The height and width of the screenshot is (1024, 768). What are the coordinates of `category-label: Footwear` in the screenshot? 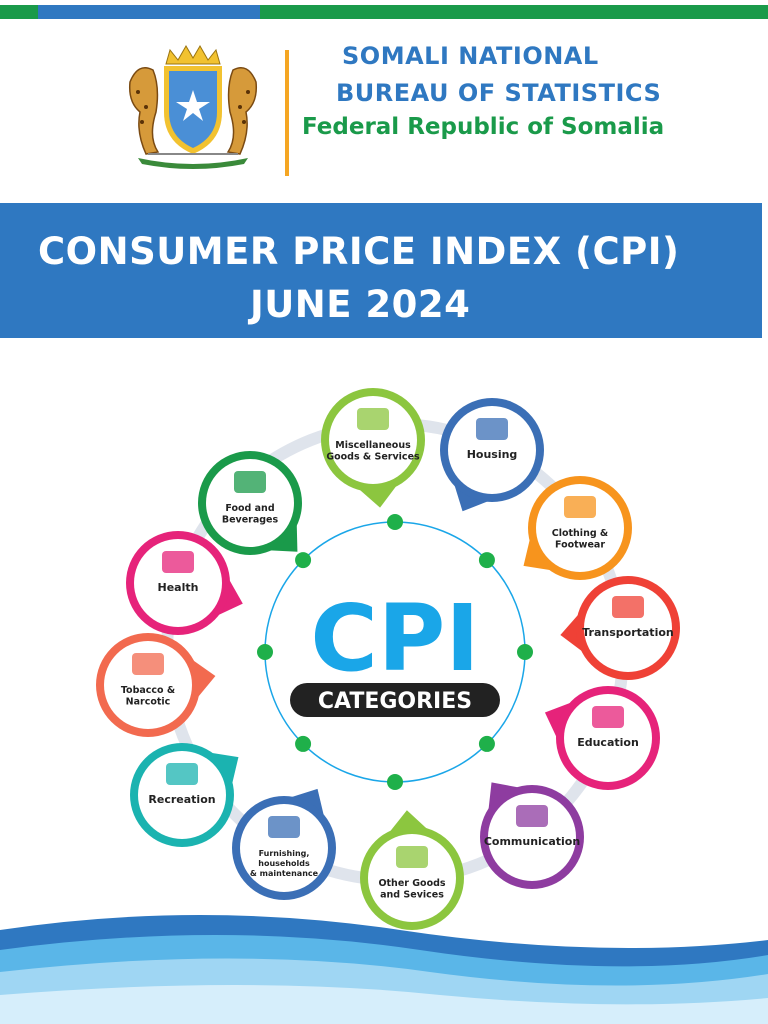 It's located at (580, 545).